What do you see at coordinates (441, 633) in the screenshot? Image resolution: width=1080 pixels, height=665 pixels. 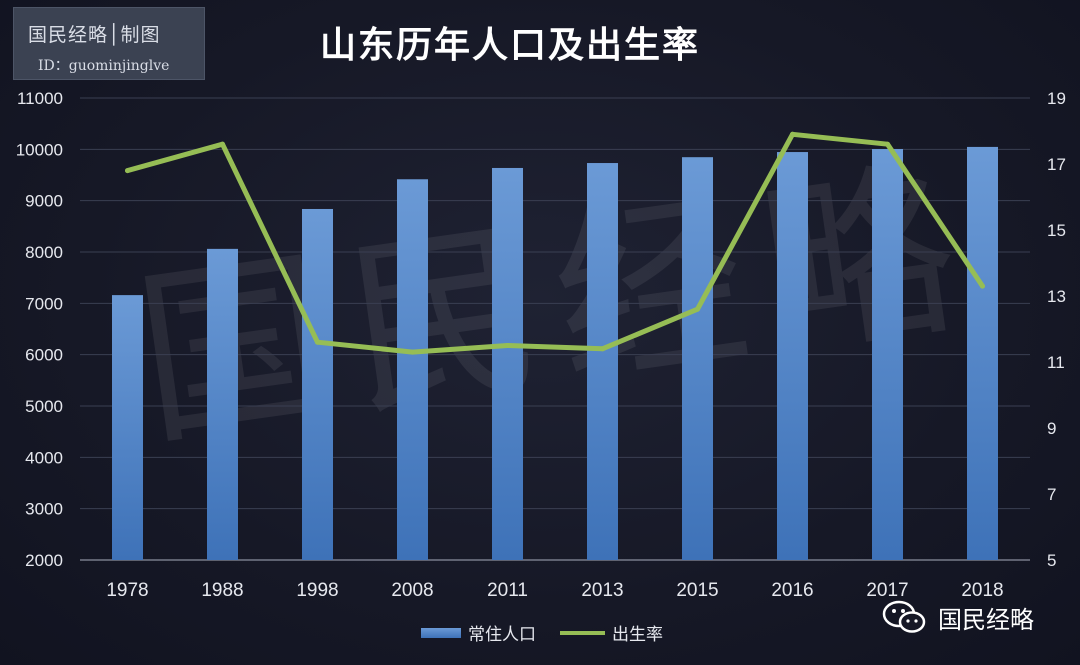 I see `legend-bar-swatch` at bounding box center [441, 633].